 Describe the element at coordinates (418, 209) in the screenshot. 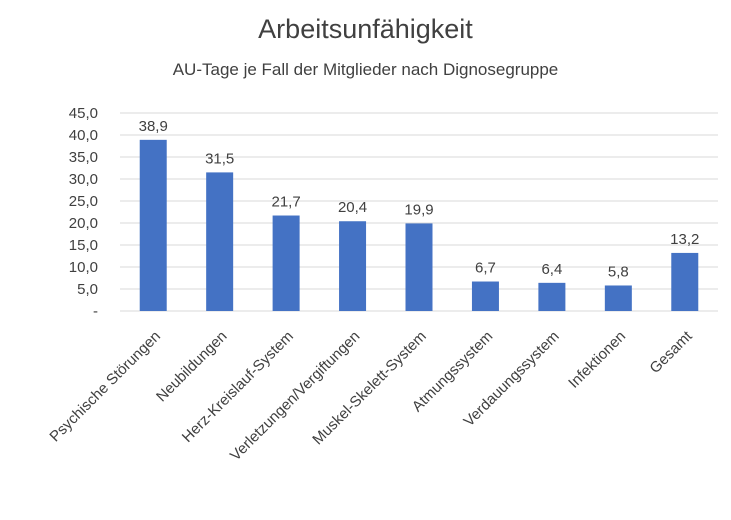

I see `data-label: 19,9` at that location.